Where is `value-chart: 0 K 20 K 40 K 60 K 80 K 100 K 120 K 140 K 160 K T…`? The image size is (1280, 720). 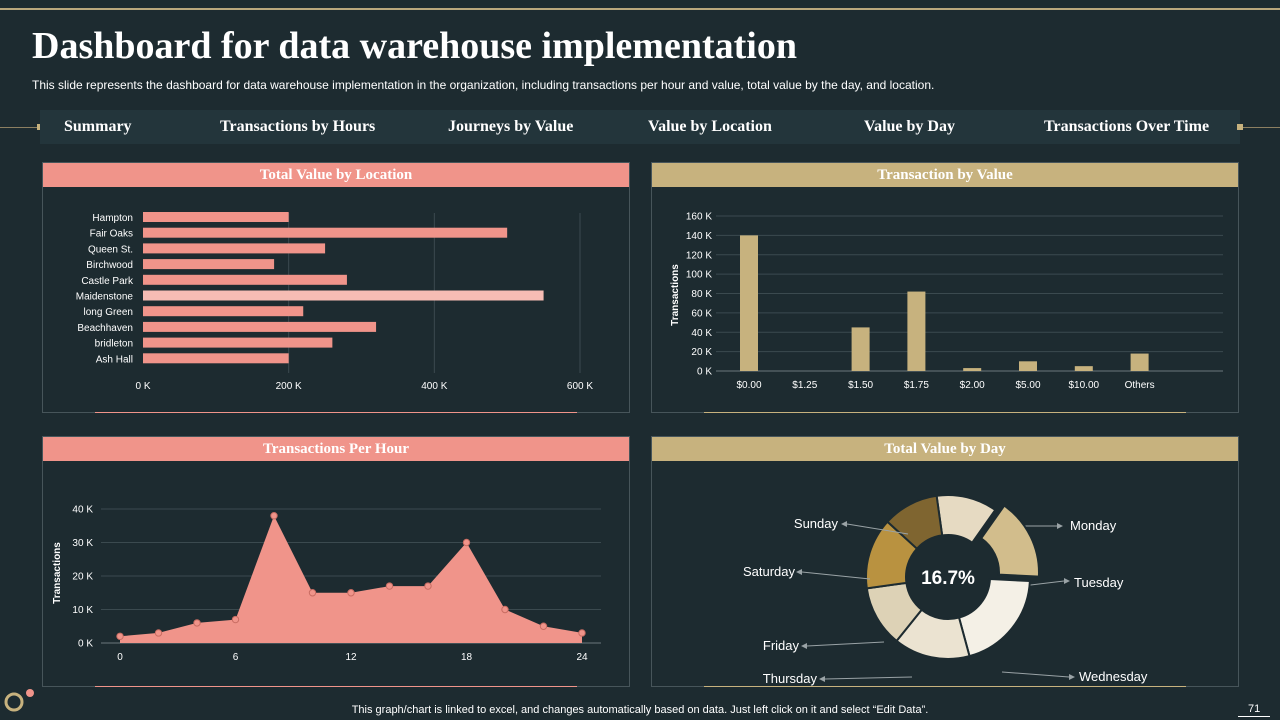
value-chart: 0 K 20 K 40 K 60 K 80 K 100 K 120 K 140 K 160 K T… is located at coordinates (946, 301).